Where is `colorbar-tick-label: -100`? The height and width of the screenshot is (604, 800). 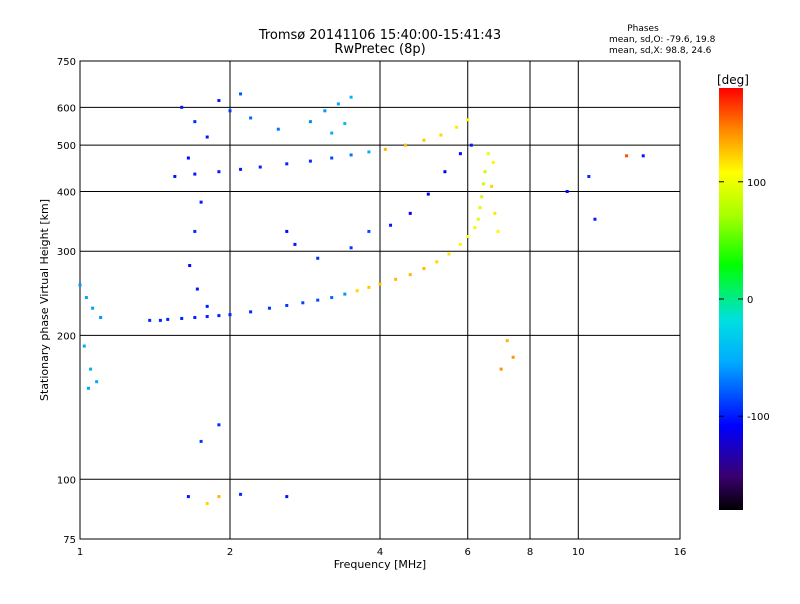
colorbar-tick-label: -100 is located at coordinates (758, 417).